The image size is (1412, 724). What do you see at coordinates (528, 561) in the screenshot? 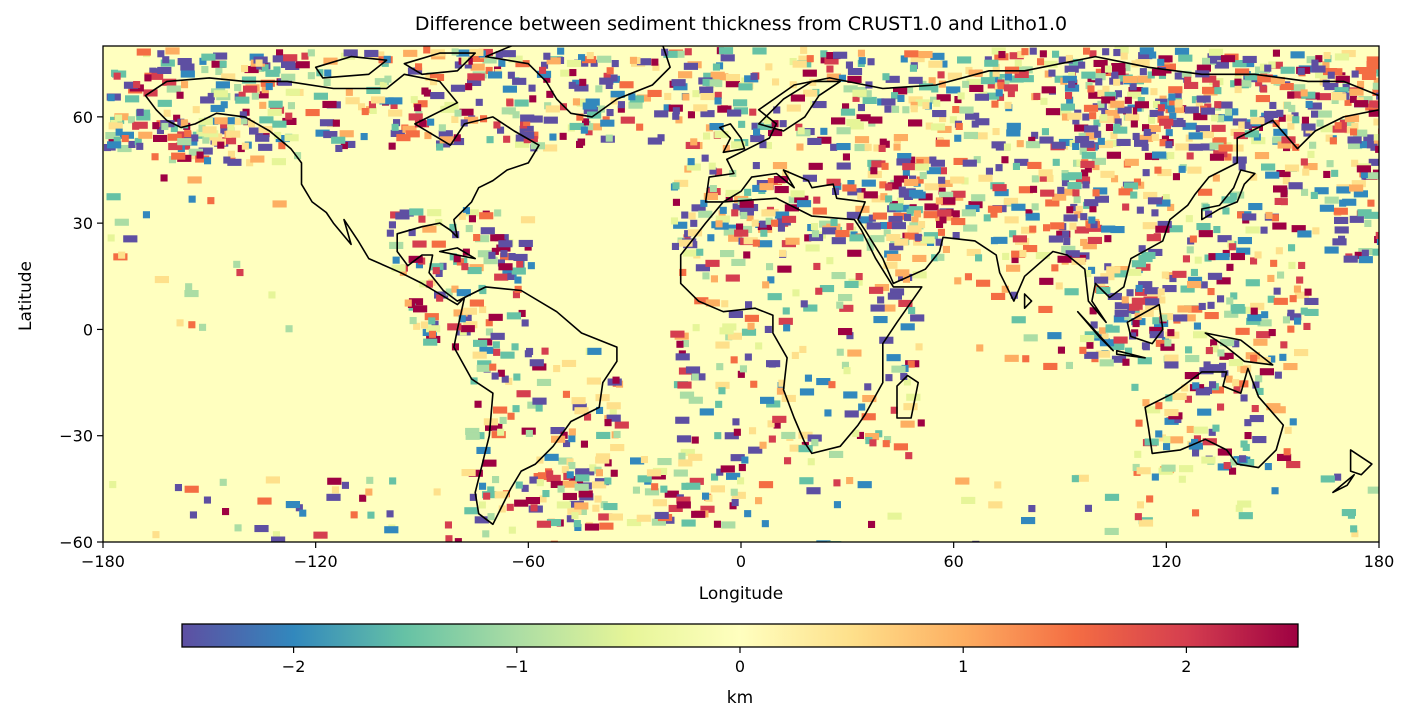
I see `x-tick-label: −60` at bounding box center [528, 561].